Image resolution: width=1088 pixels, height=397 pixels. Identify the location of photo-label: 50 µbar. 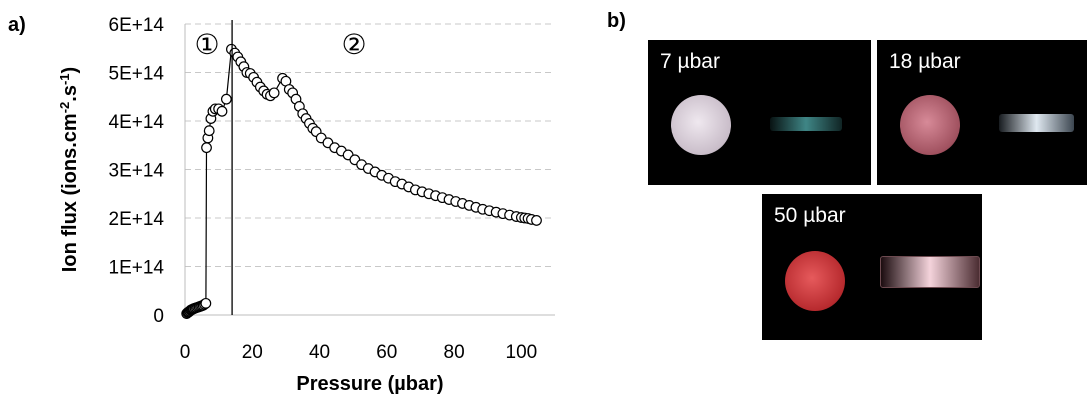
(810, 215).